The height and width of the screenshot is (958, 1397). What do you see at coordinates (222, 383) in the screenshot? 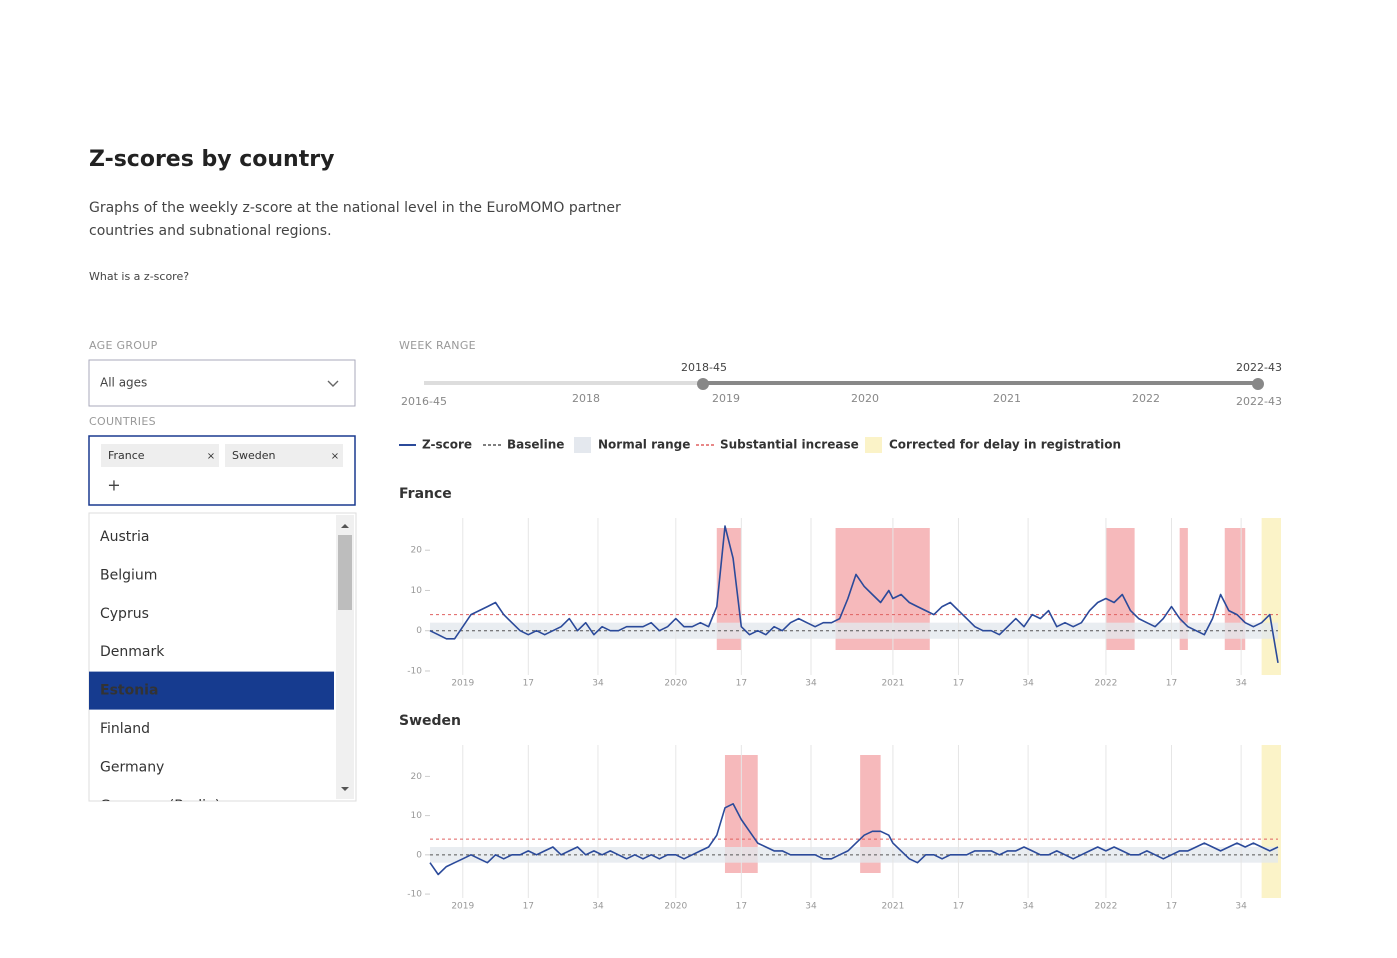
I see `age-select` at bounding box center [222, 383].